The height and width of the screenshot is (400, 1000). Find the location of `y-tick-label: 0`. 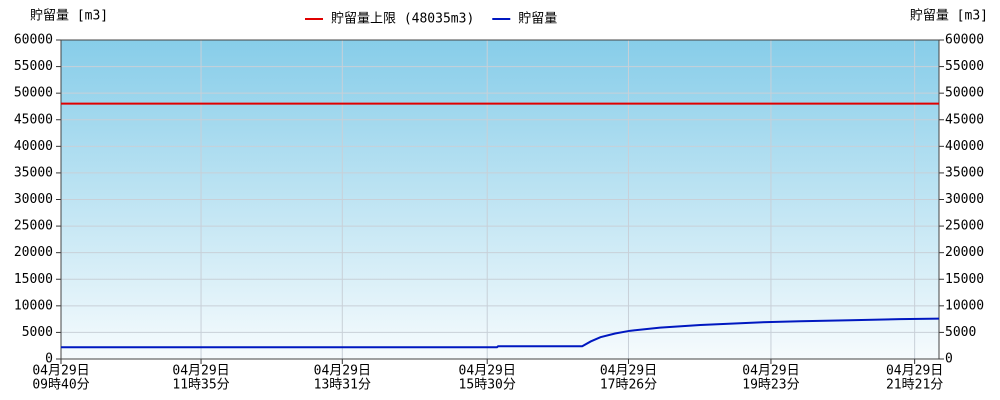

y-tick-label: 0 is located at coordinates (49, 359).